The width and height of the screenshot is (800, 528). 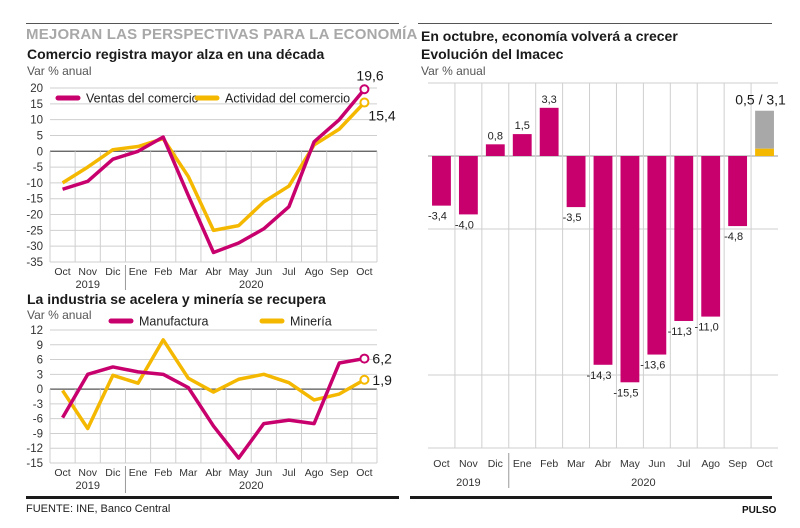 I want to click on end-value-label-0: 19,6, so click(x=369, y=75).